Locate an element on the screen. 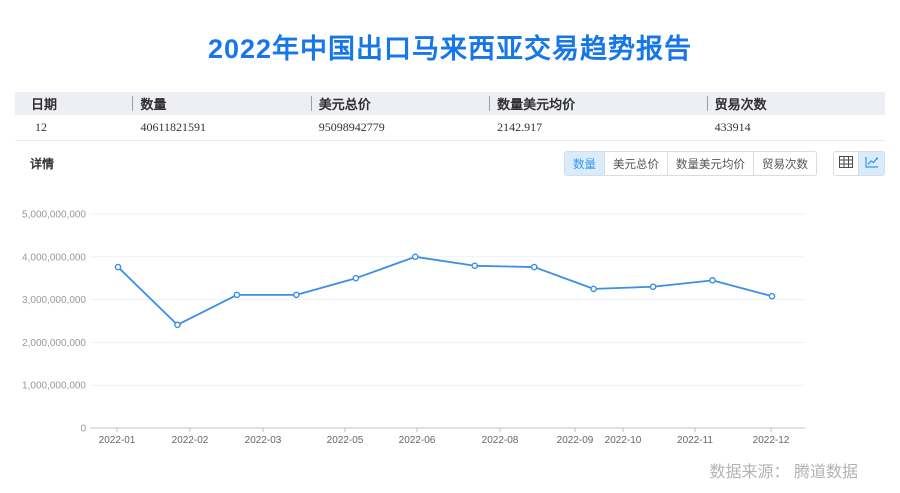  table-header-row: 日期 数量 美元总价 数量美元均价 贸易次数 is located at coordinates (450, 103).